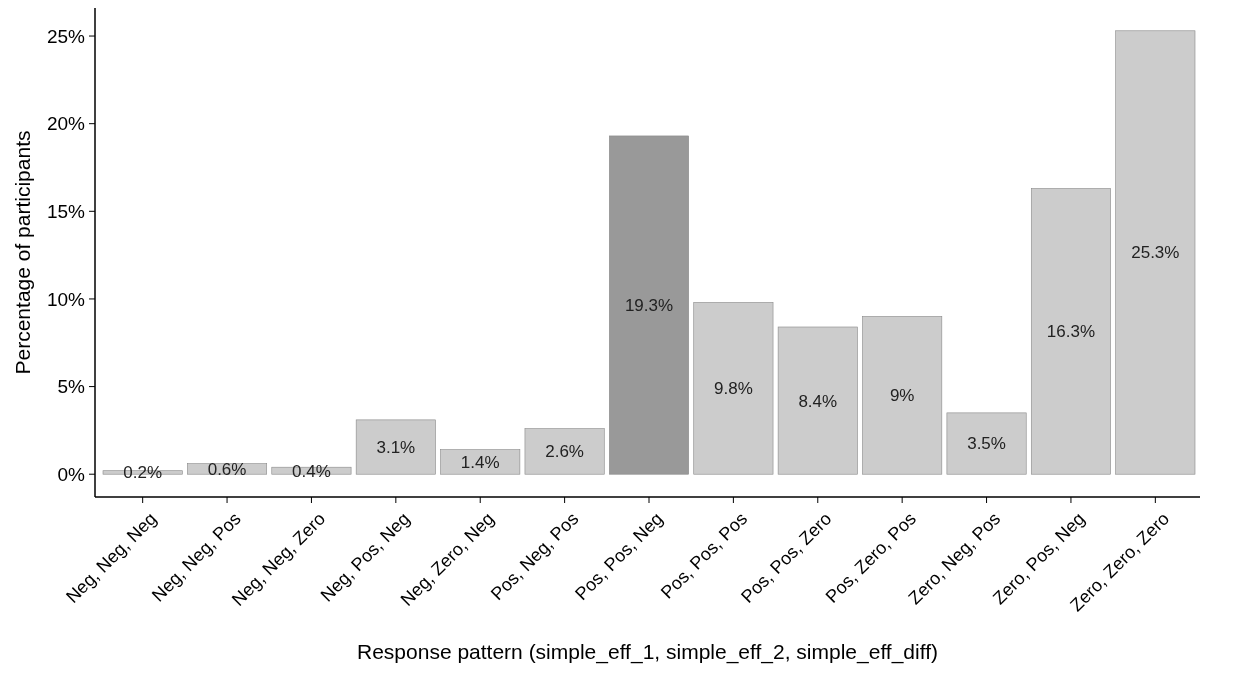 The height and width of the screenshot is (679, 1238). I want to click on data-label: 3.1%, so click(396, 447).